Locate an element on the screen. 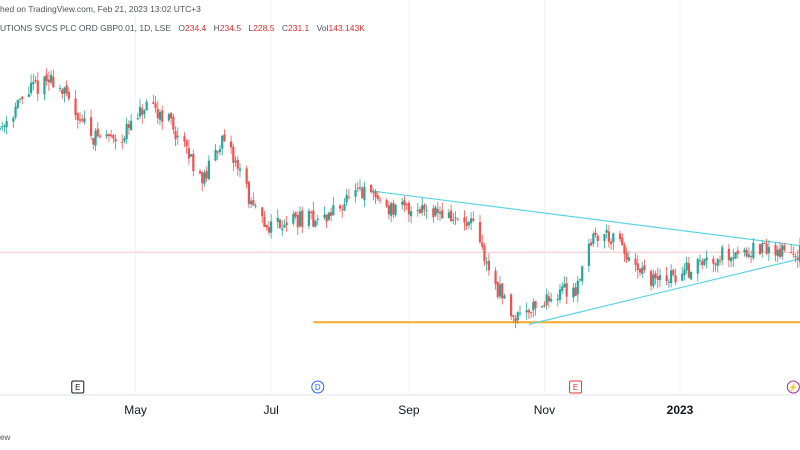 The height and width of the screenshot is (450, 800). volume-label: Vol is located at coordinates (322, 28).